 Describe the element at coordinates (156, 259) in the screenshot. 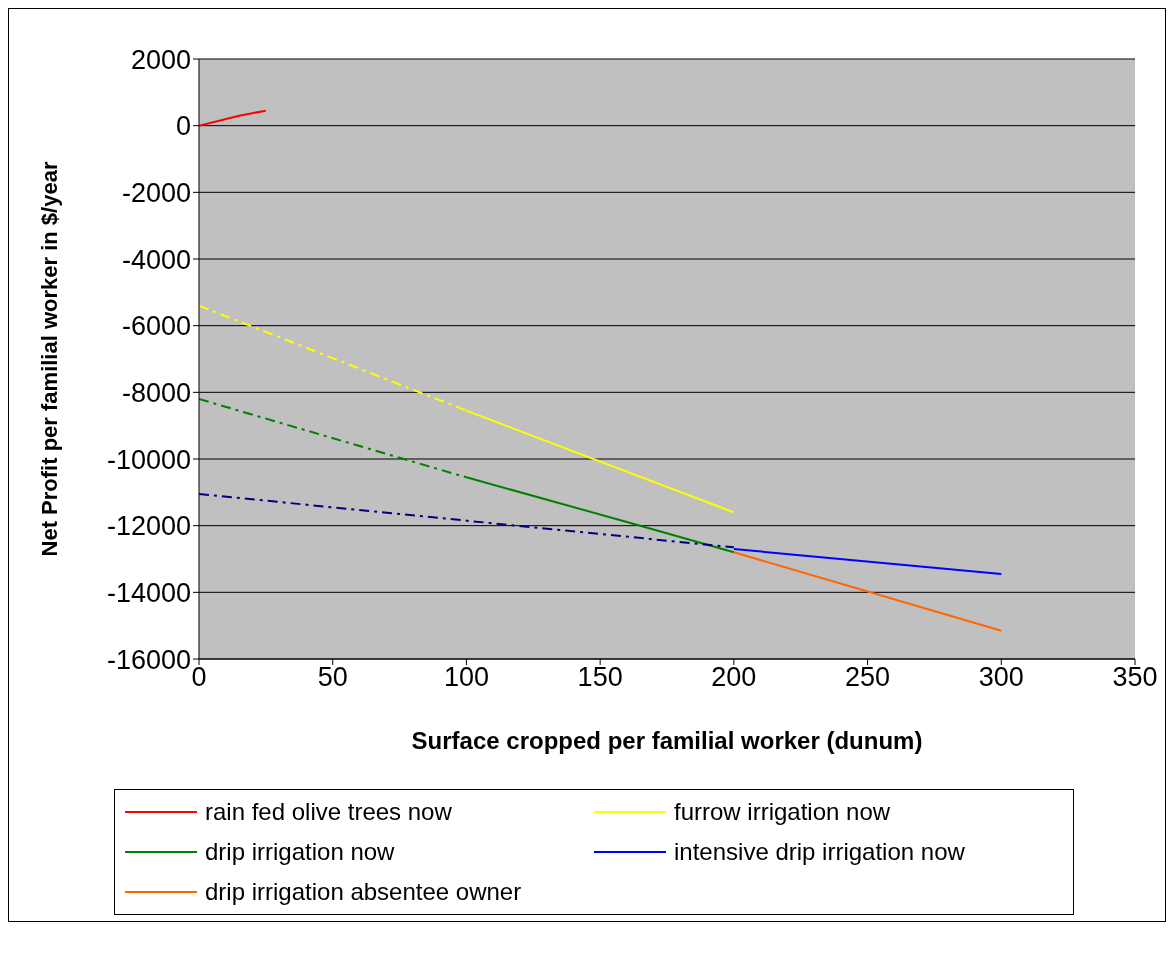

I see `y-tick-label: -4000` at that location.